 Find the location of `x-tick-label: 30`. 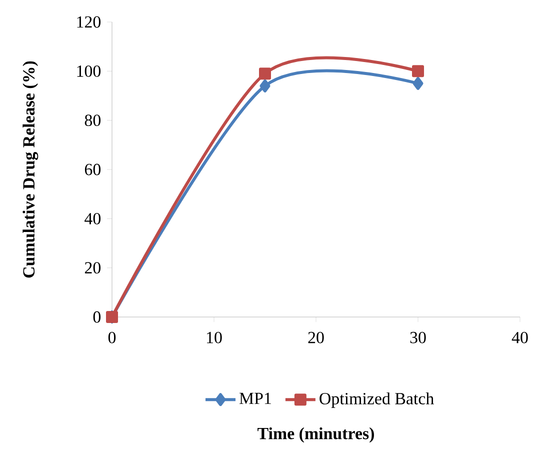

x-tick-label: 30 is located at coordinates (418, 338).